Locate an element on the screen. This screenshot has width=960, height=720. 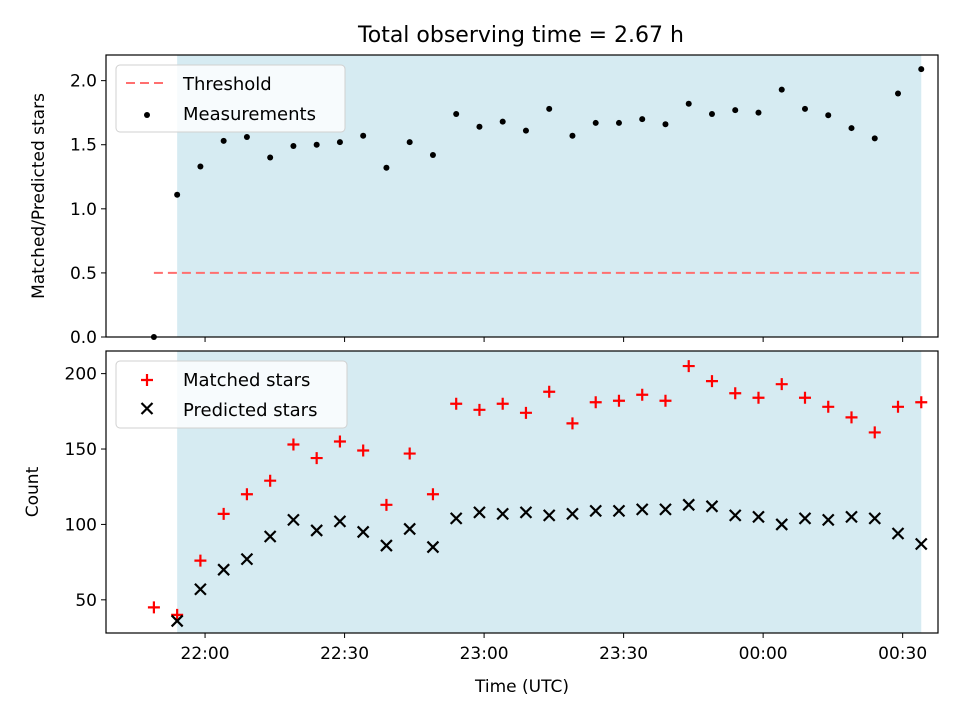
legend-measurements-swatch is located at coordinates (147, 115).